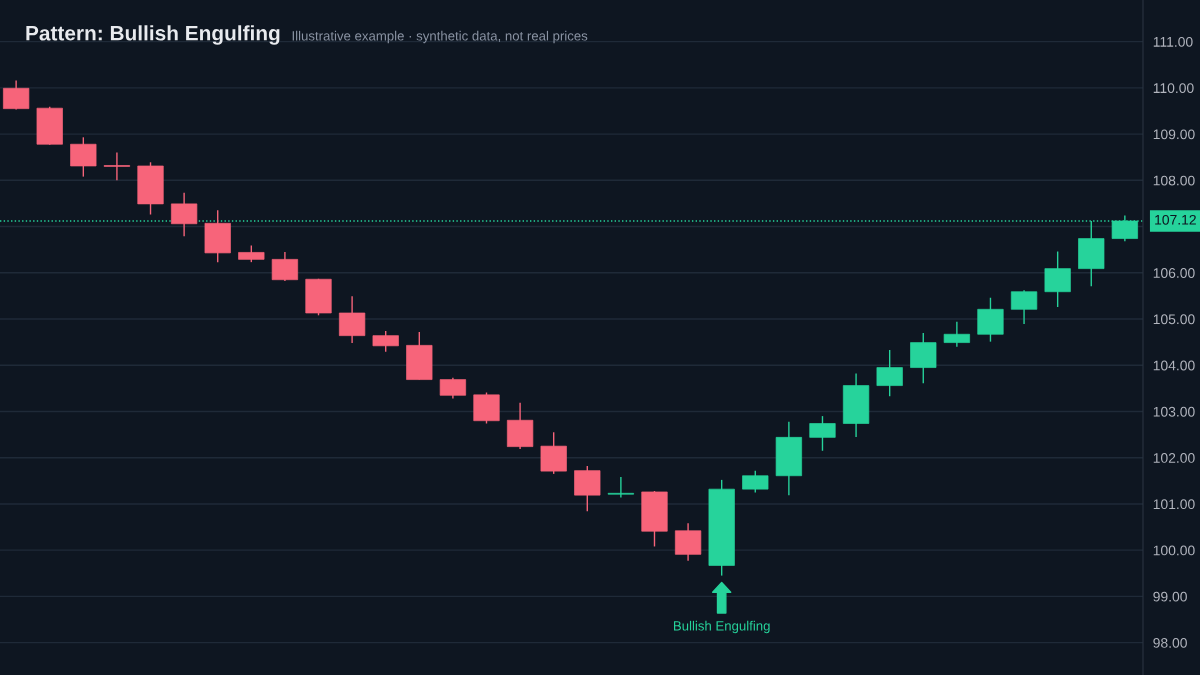  Describe the element at coordinates (1174, 134) in the screenshot. I see `y-tick-label: 109.00` at that location.